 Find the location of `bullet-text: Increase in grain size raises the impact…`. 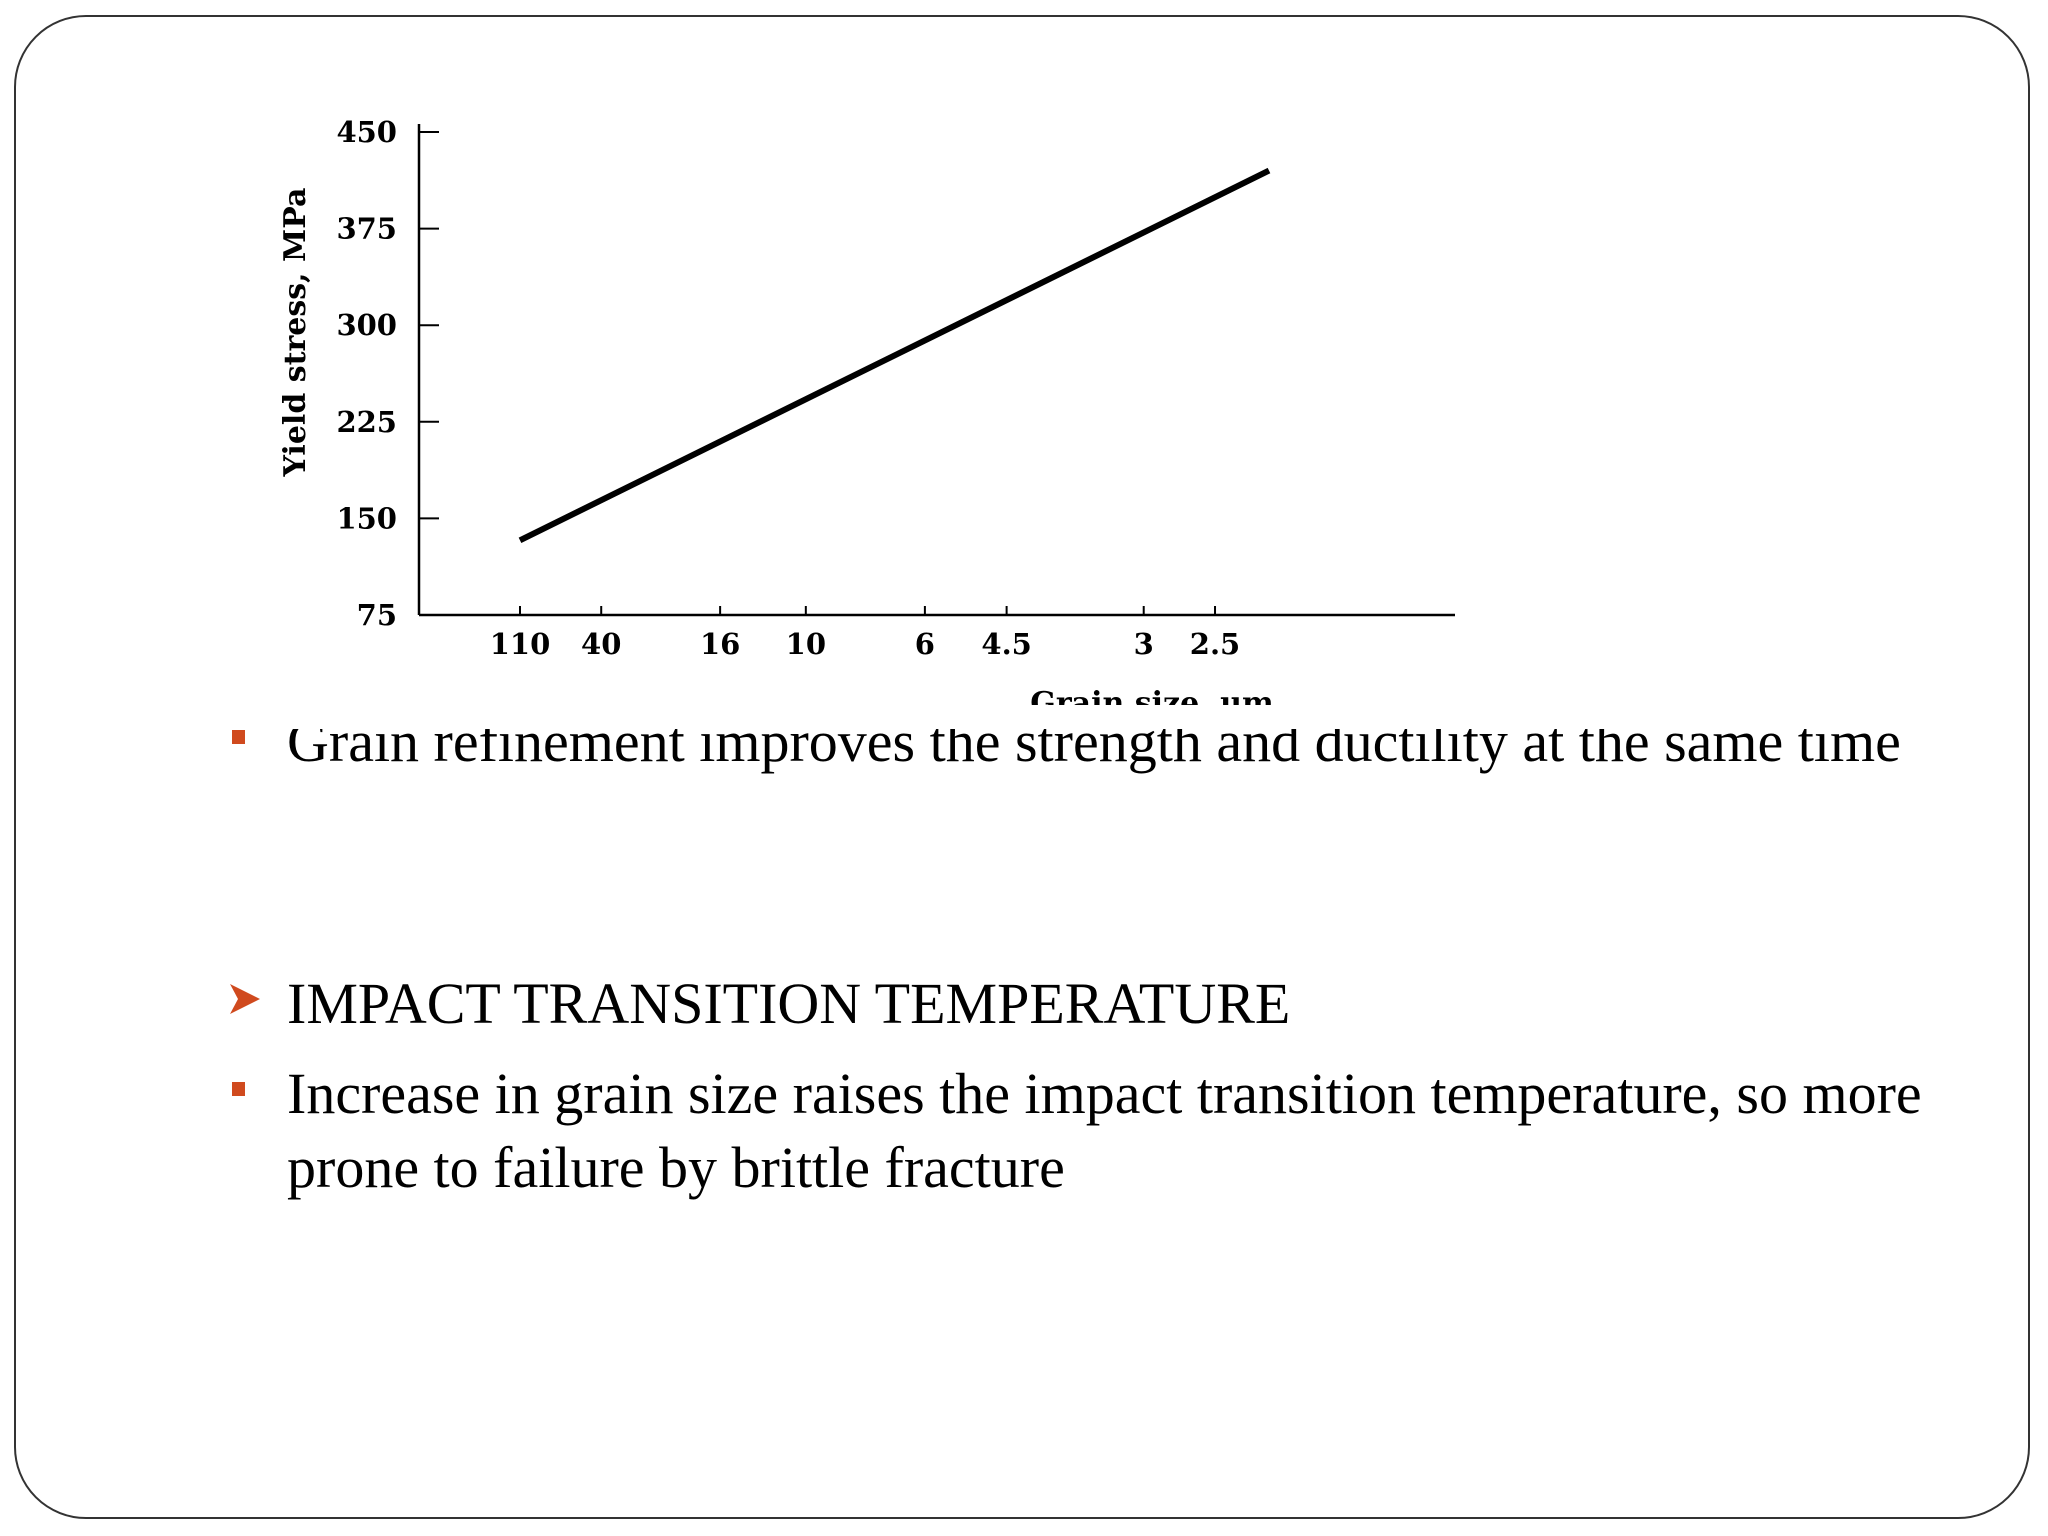

bullet-text: Increase in grain size raises the impact… is located at coordinates (1104, 1130).